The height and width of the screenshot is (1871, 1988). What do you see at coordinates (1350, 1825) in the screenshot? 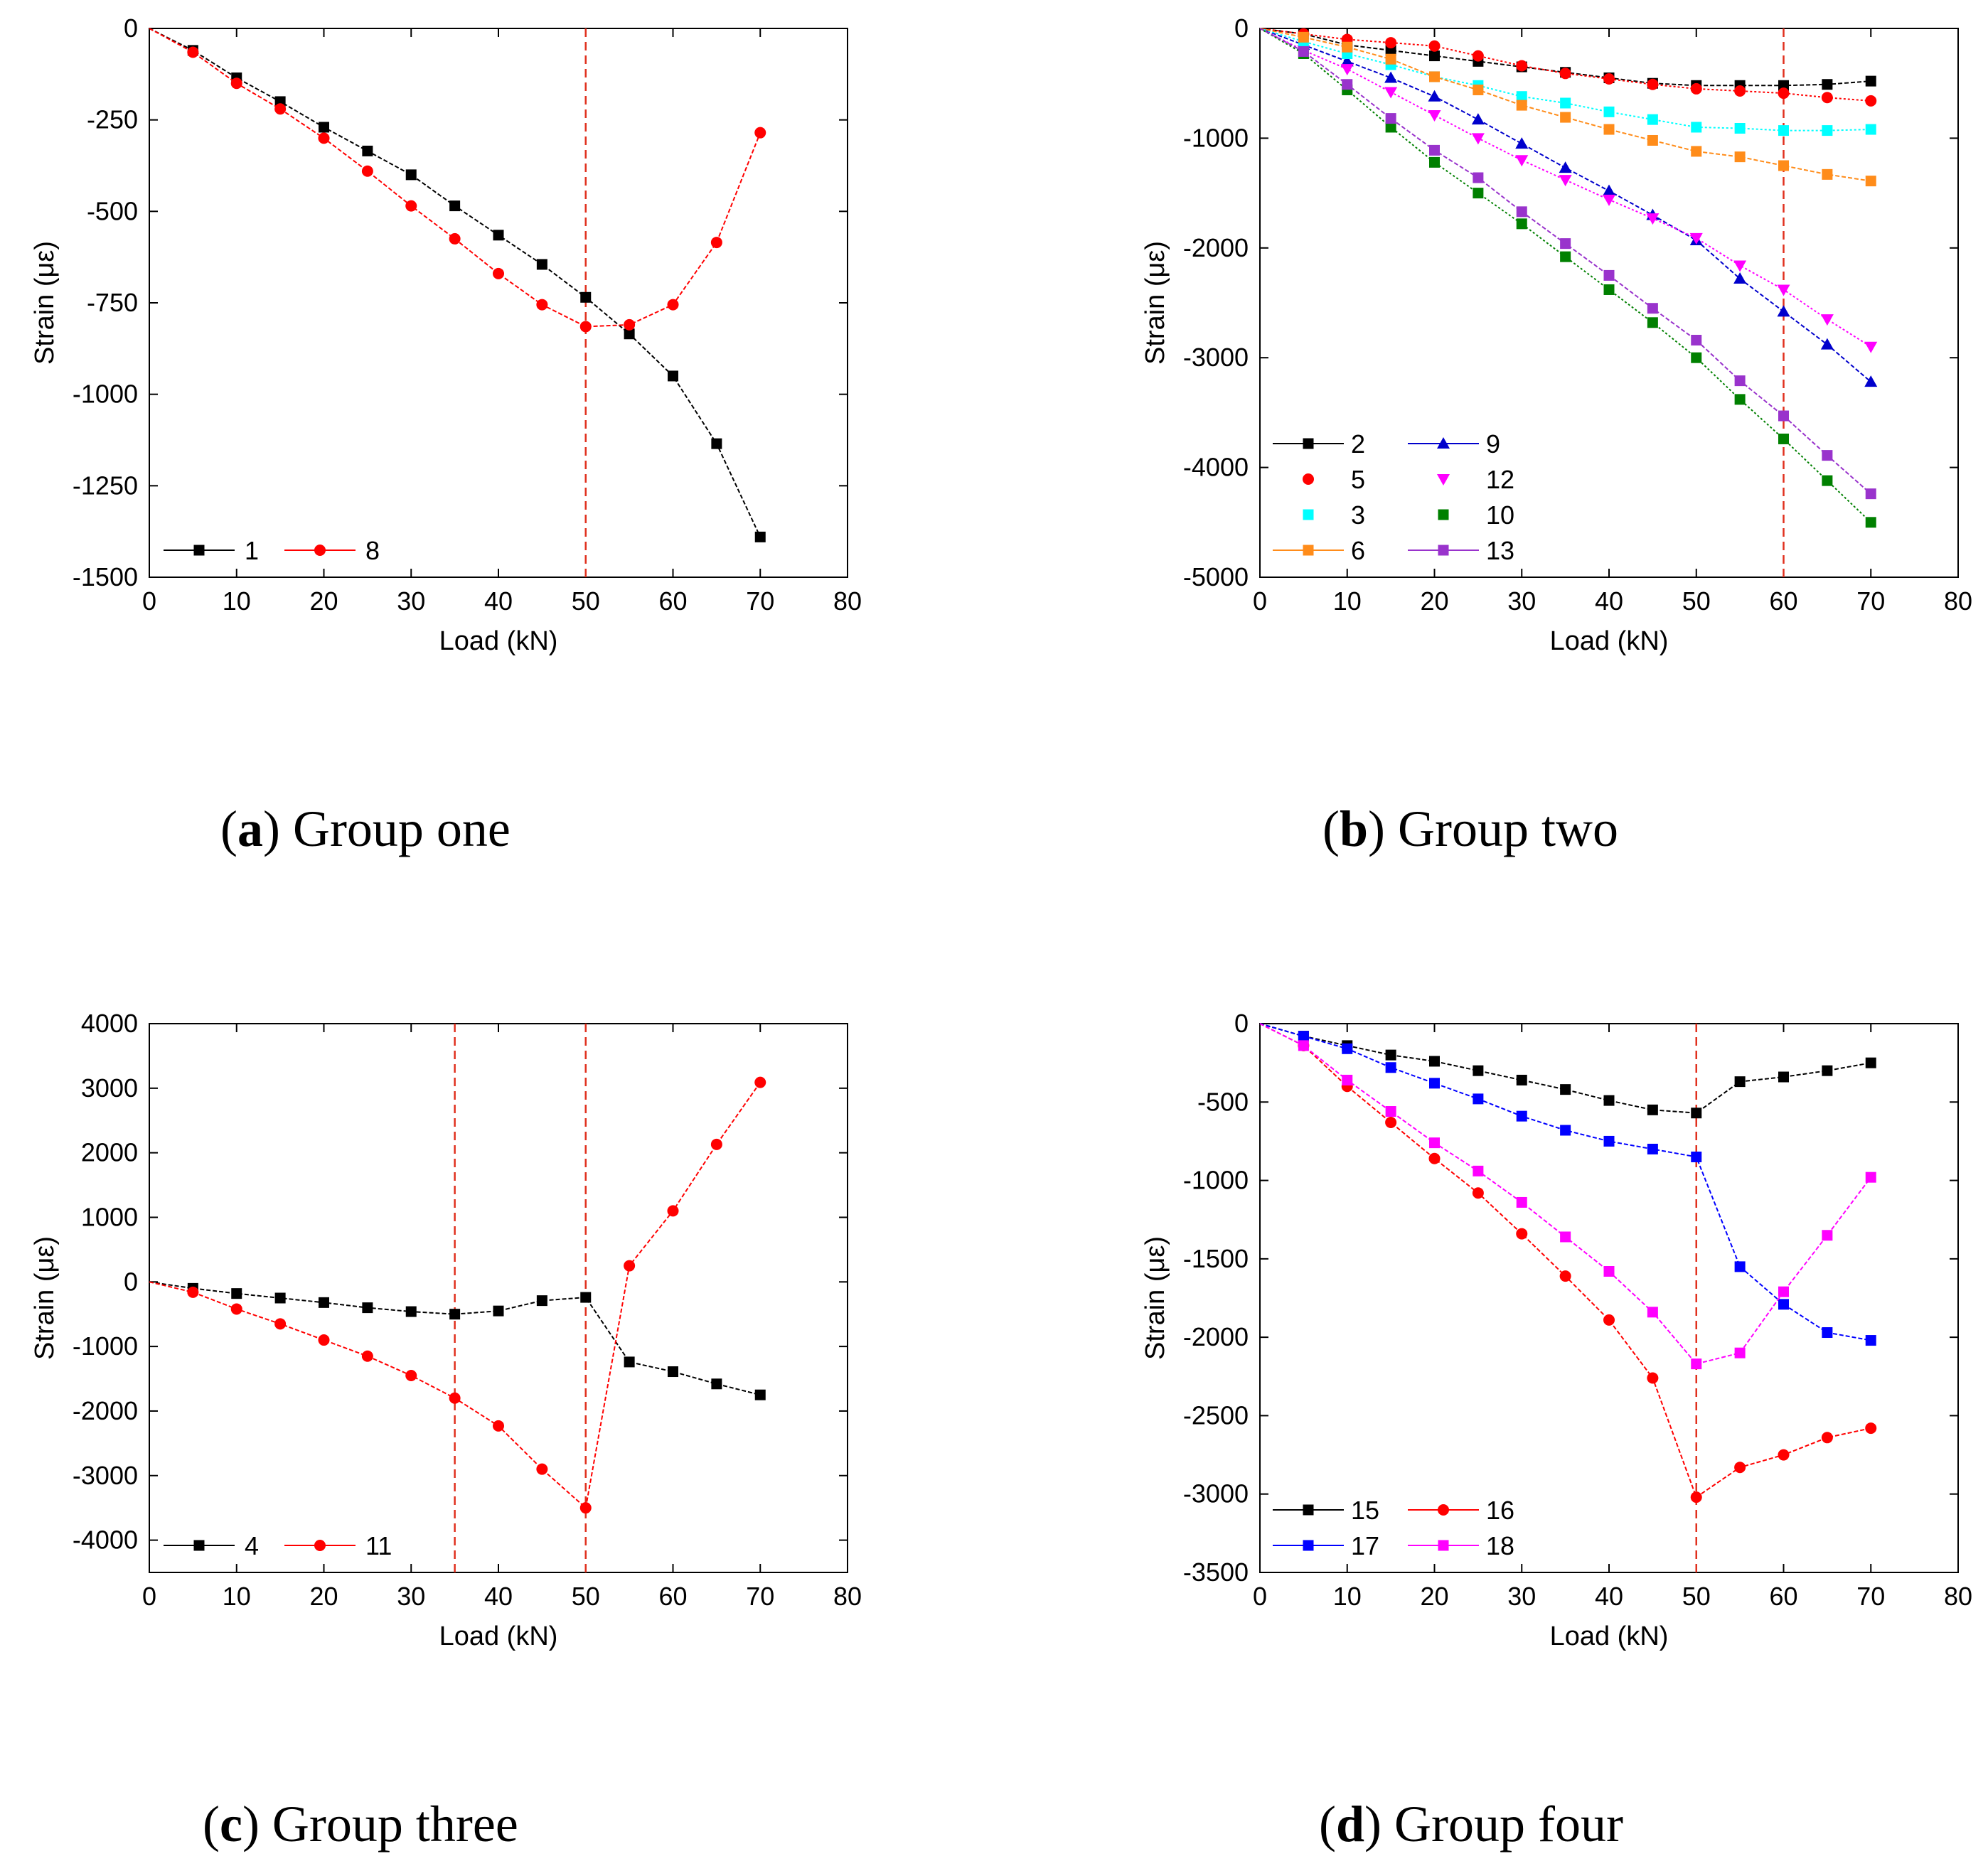
I see `caption-letter: d` at bounding box center [1350, 1825].